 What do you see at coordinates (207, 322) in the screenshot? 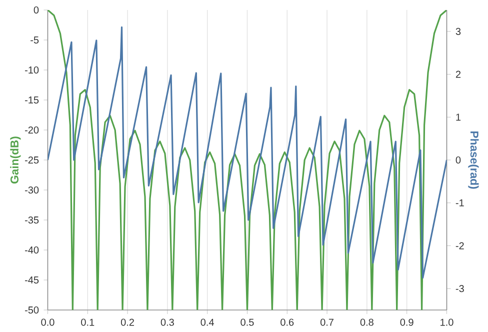
I see `x-tick-label: 0.4` at bounding box center [207, 322].